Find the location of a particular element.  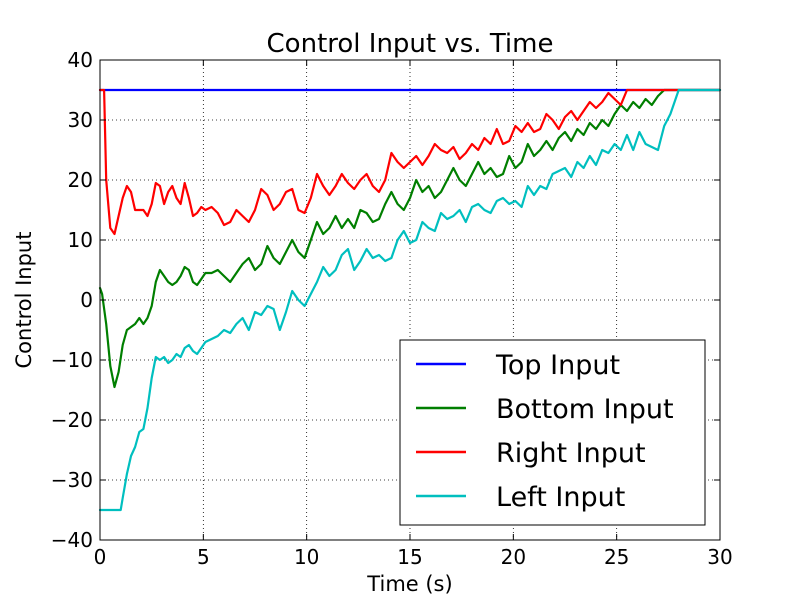

y-tick-label: 30 is located at coordinates (80, 120).